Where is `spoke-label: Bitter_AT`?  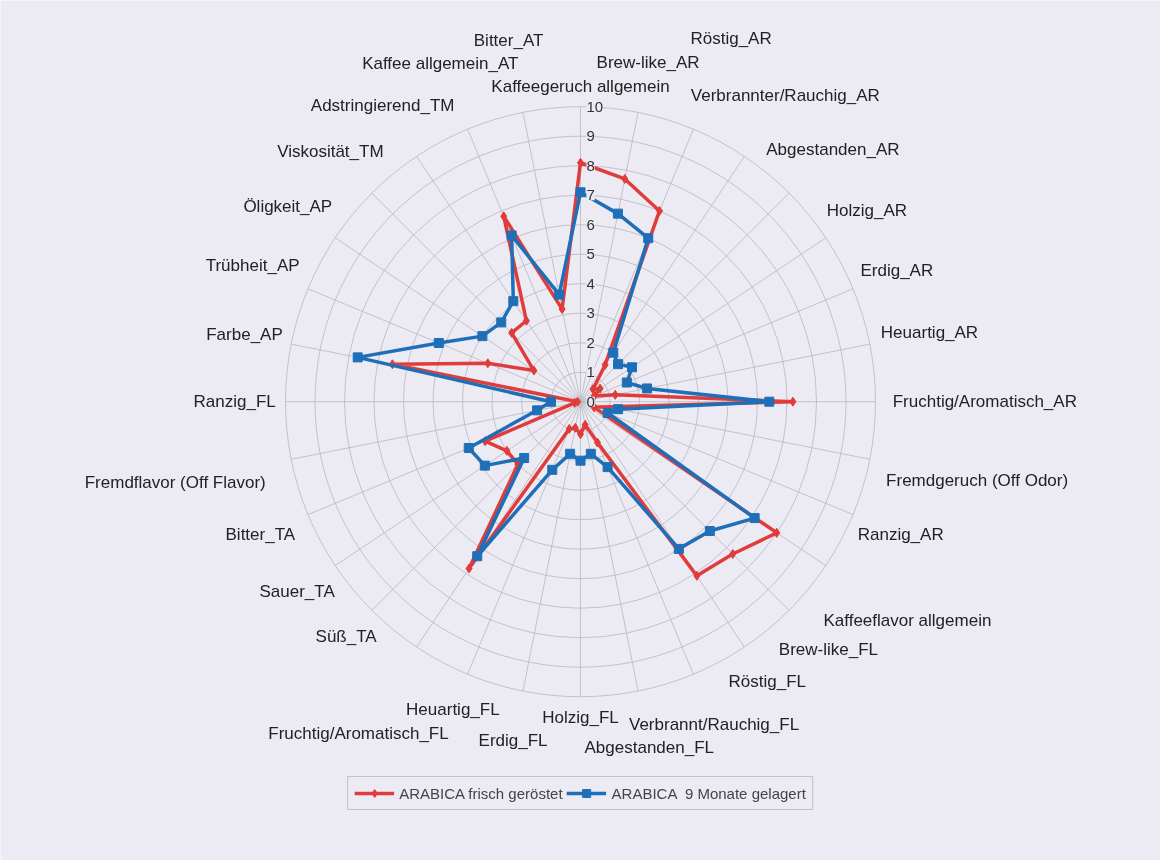 spoke-label: Bitter_AT is located at coordinates (508, 40).